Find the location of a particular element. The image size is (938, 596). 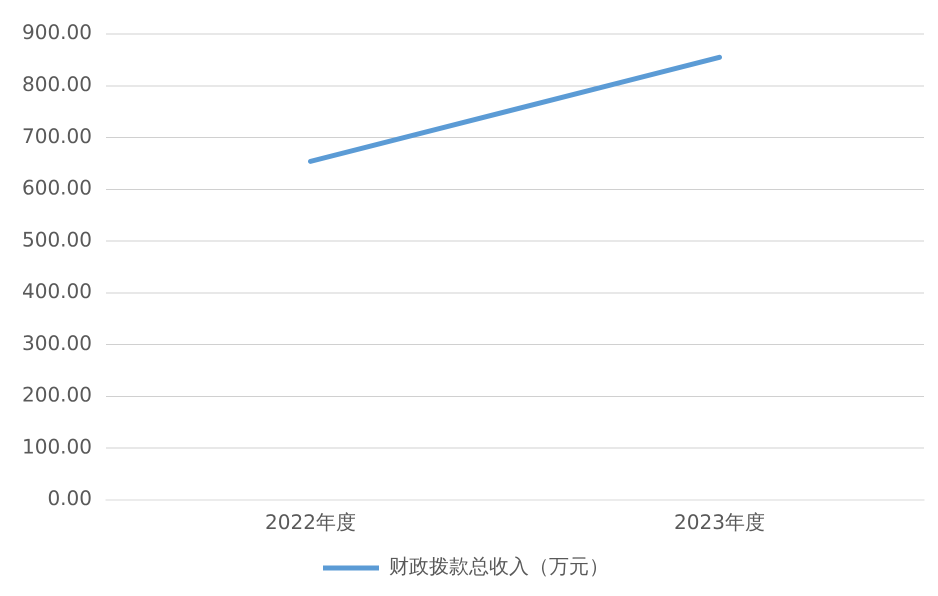

y-tick-label: 200.00 is located at coordinates (57, 394).